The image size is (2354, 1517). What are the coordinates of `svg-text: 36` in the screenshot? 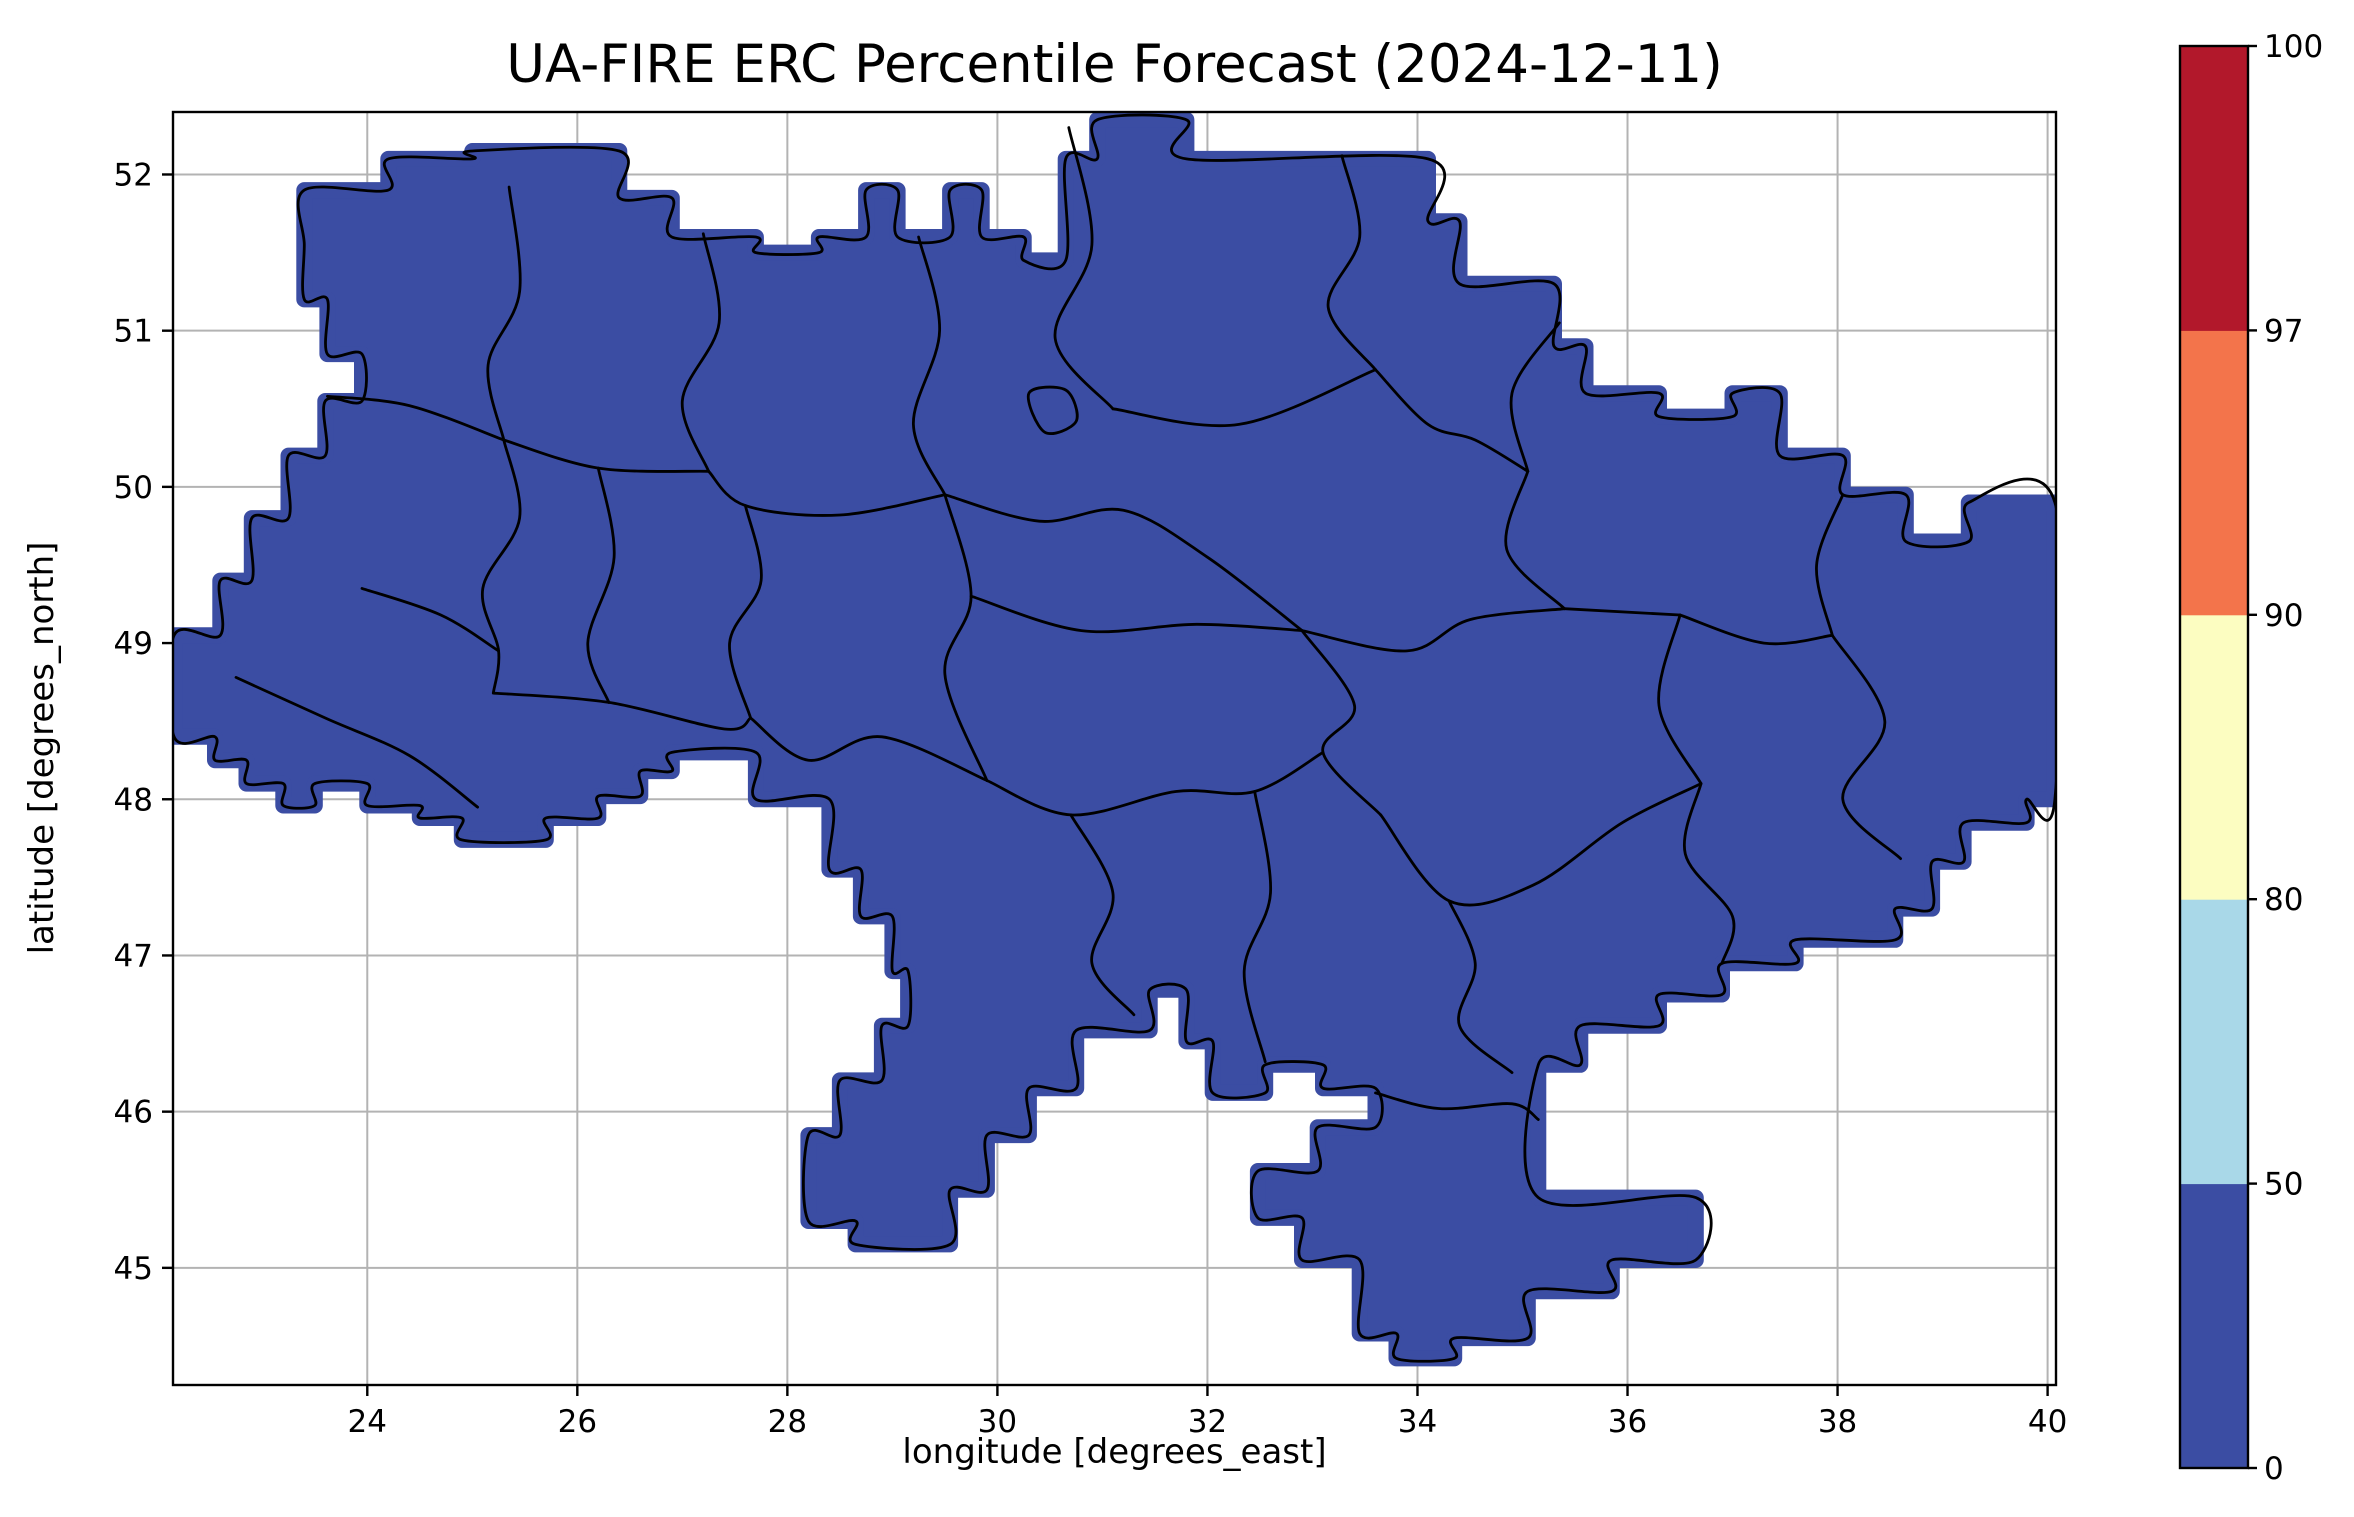 It's located at (1627, 1422).